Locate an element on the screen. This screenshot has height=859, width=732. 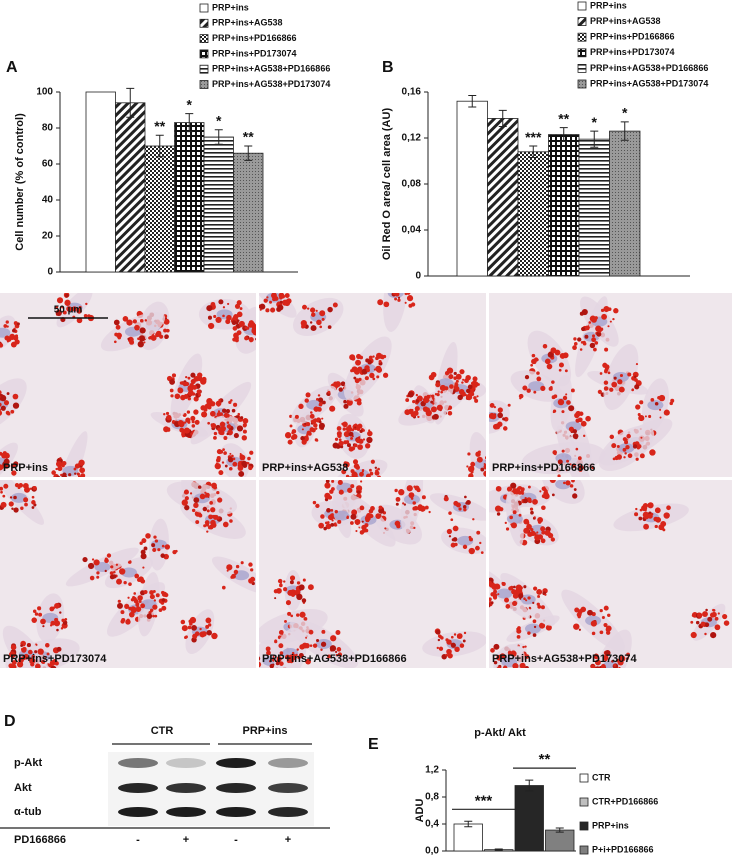
panel-letter: D is located at coordinates (10, 721).